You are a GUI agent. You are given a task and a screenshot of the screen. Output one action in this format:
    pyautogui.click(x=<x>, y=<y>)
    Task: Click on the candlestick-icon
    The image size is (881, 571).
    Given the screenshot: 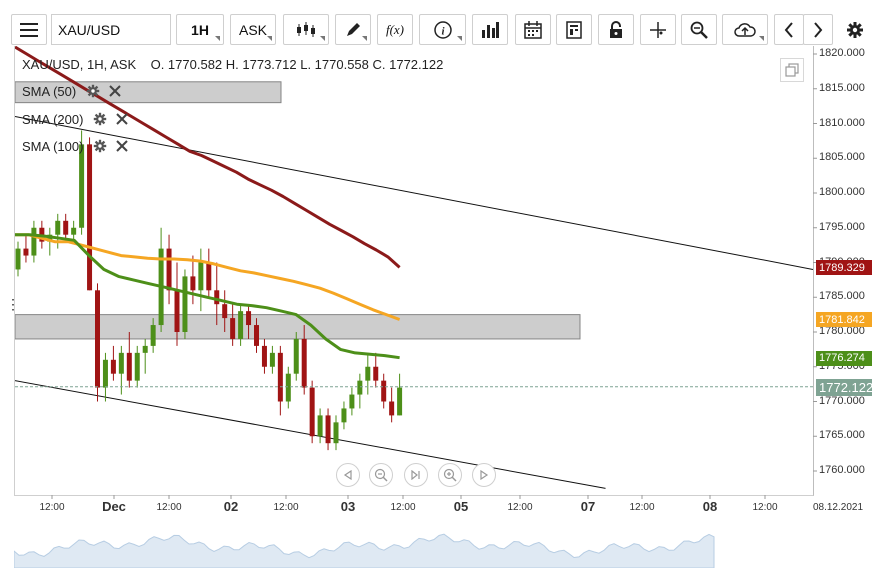 What is the action you would take?
    pyautogui.click(x=306, y=29)
    